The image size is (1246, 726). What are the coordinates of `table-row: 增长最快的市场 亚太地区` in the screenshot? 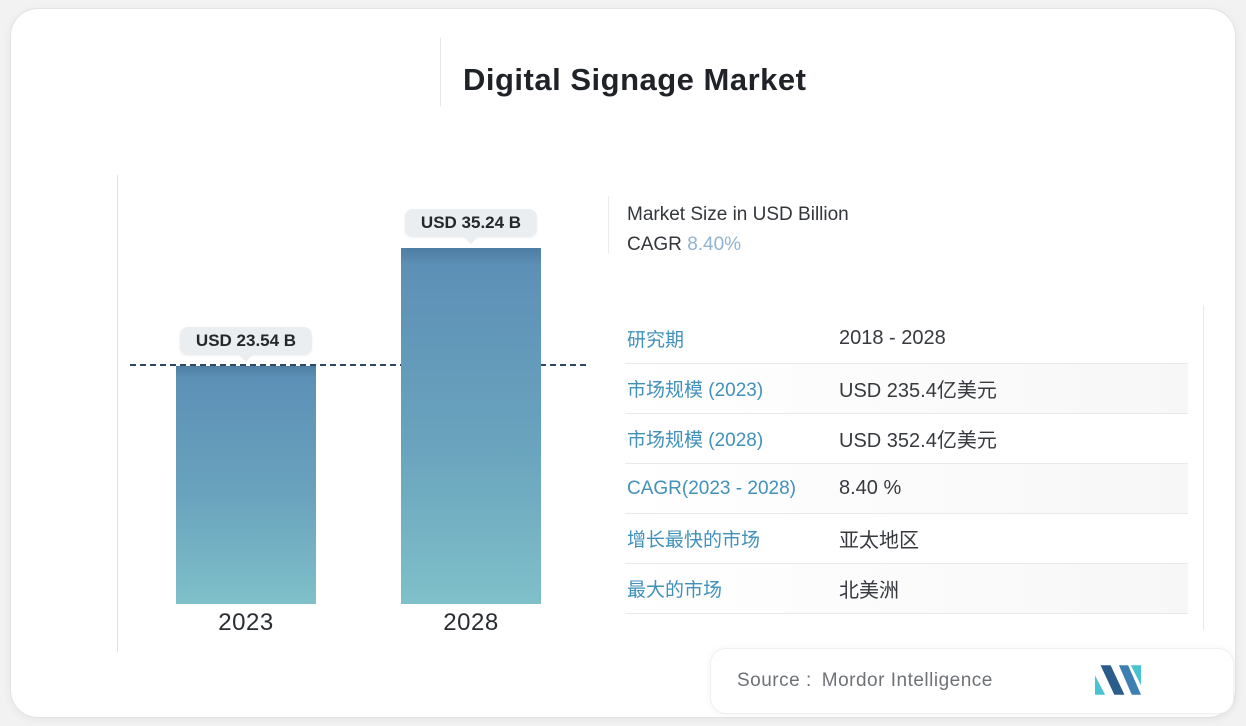 It's located at (906, 539).